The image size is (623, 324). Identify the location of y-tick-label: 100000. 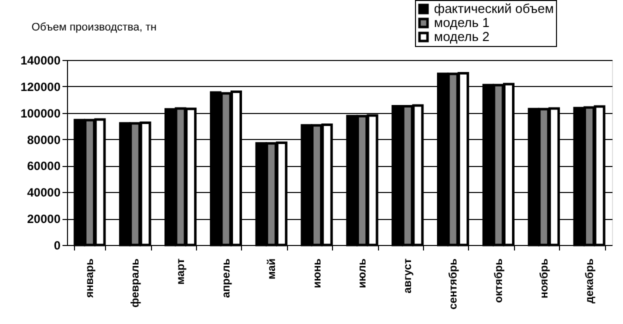
(40, 113).